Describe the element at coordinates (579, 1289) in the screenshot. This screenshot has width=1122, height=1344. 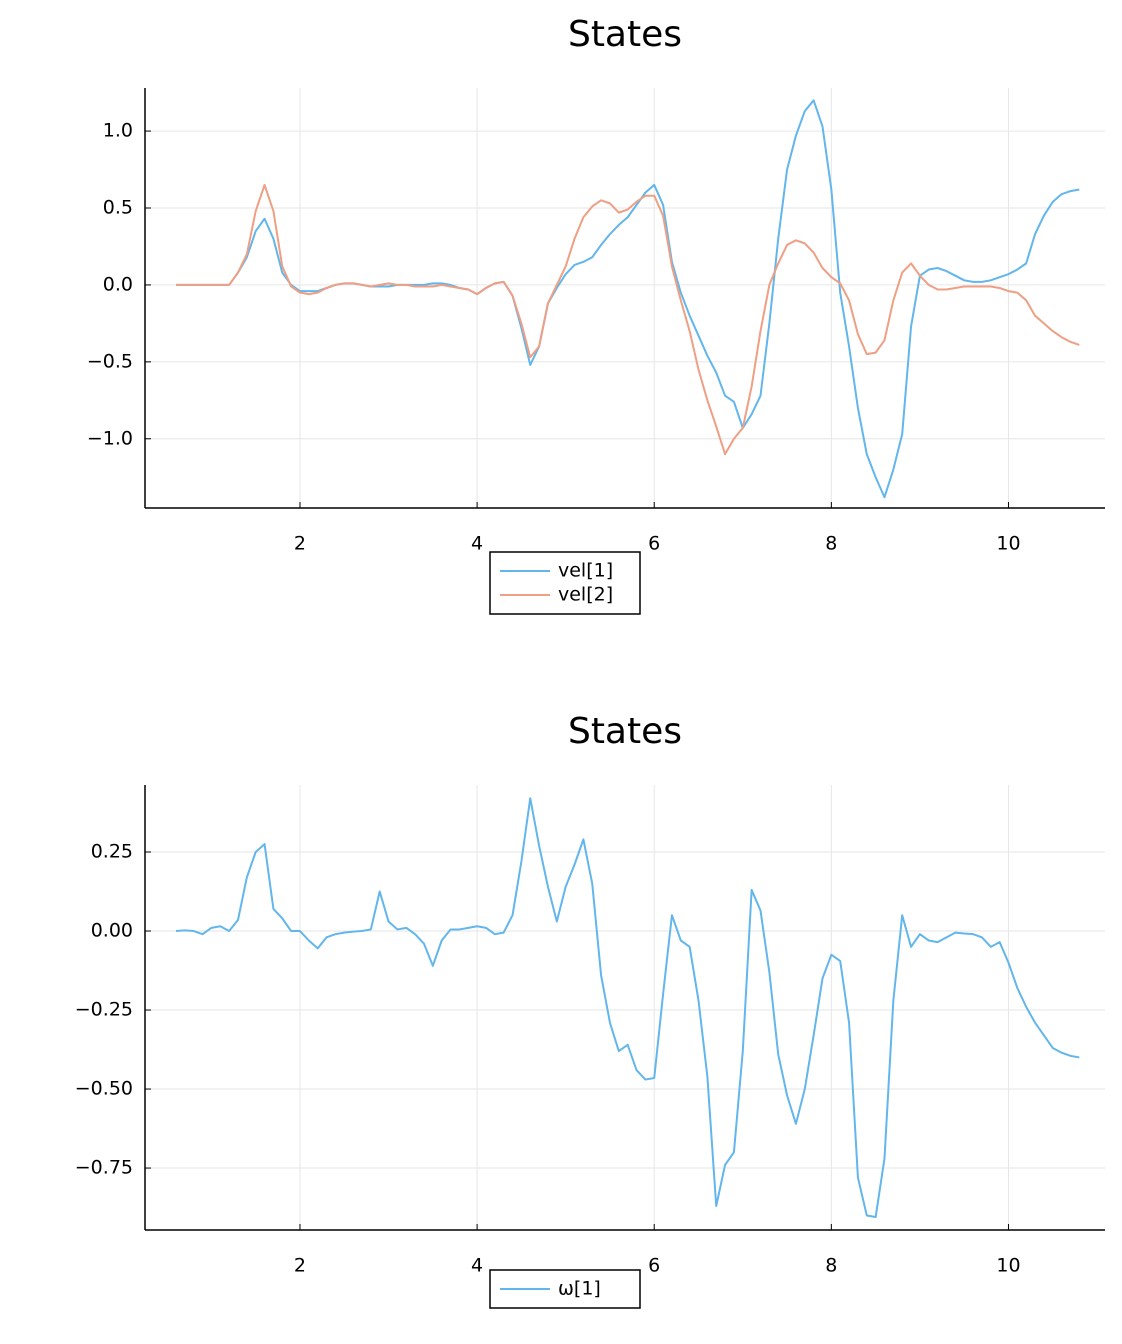
I see `legend-label: ω[1]` at that location.